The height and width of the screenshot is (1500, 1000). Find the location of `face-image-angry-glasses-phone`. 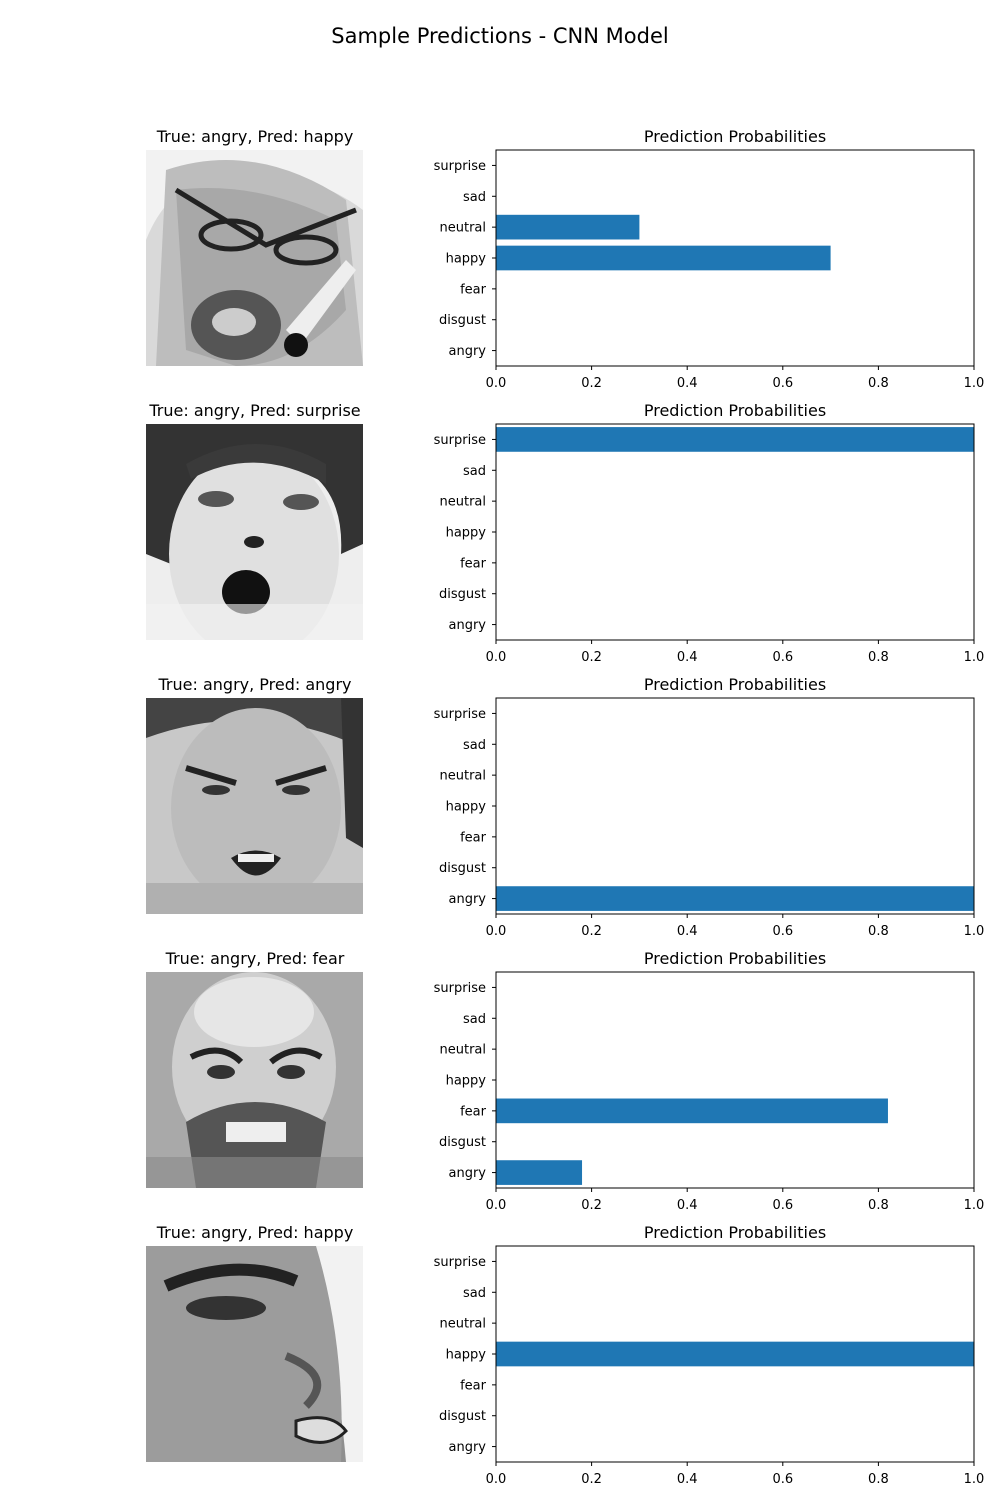

face-image-angry-glasses-phone is located at coordinates (254, 258).